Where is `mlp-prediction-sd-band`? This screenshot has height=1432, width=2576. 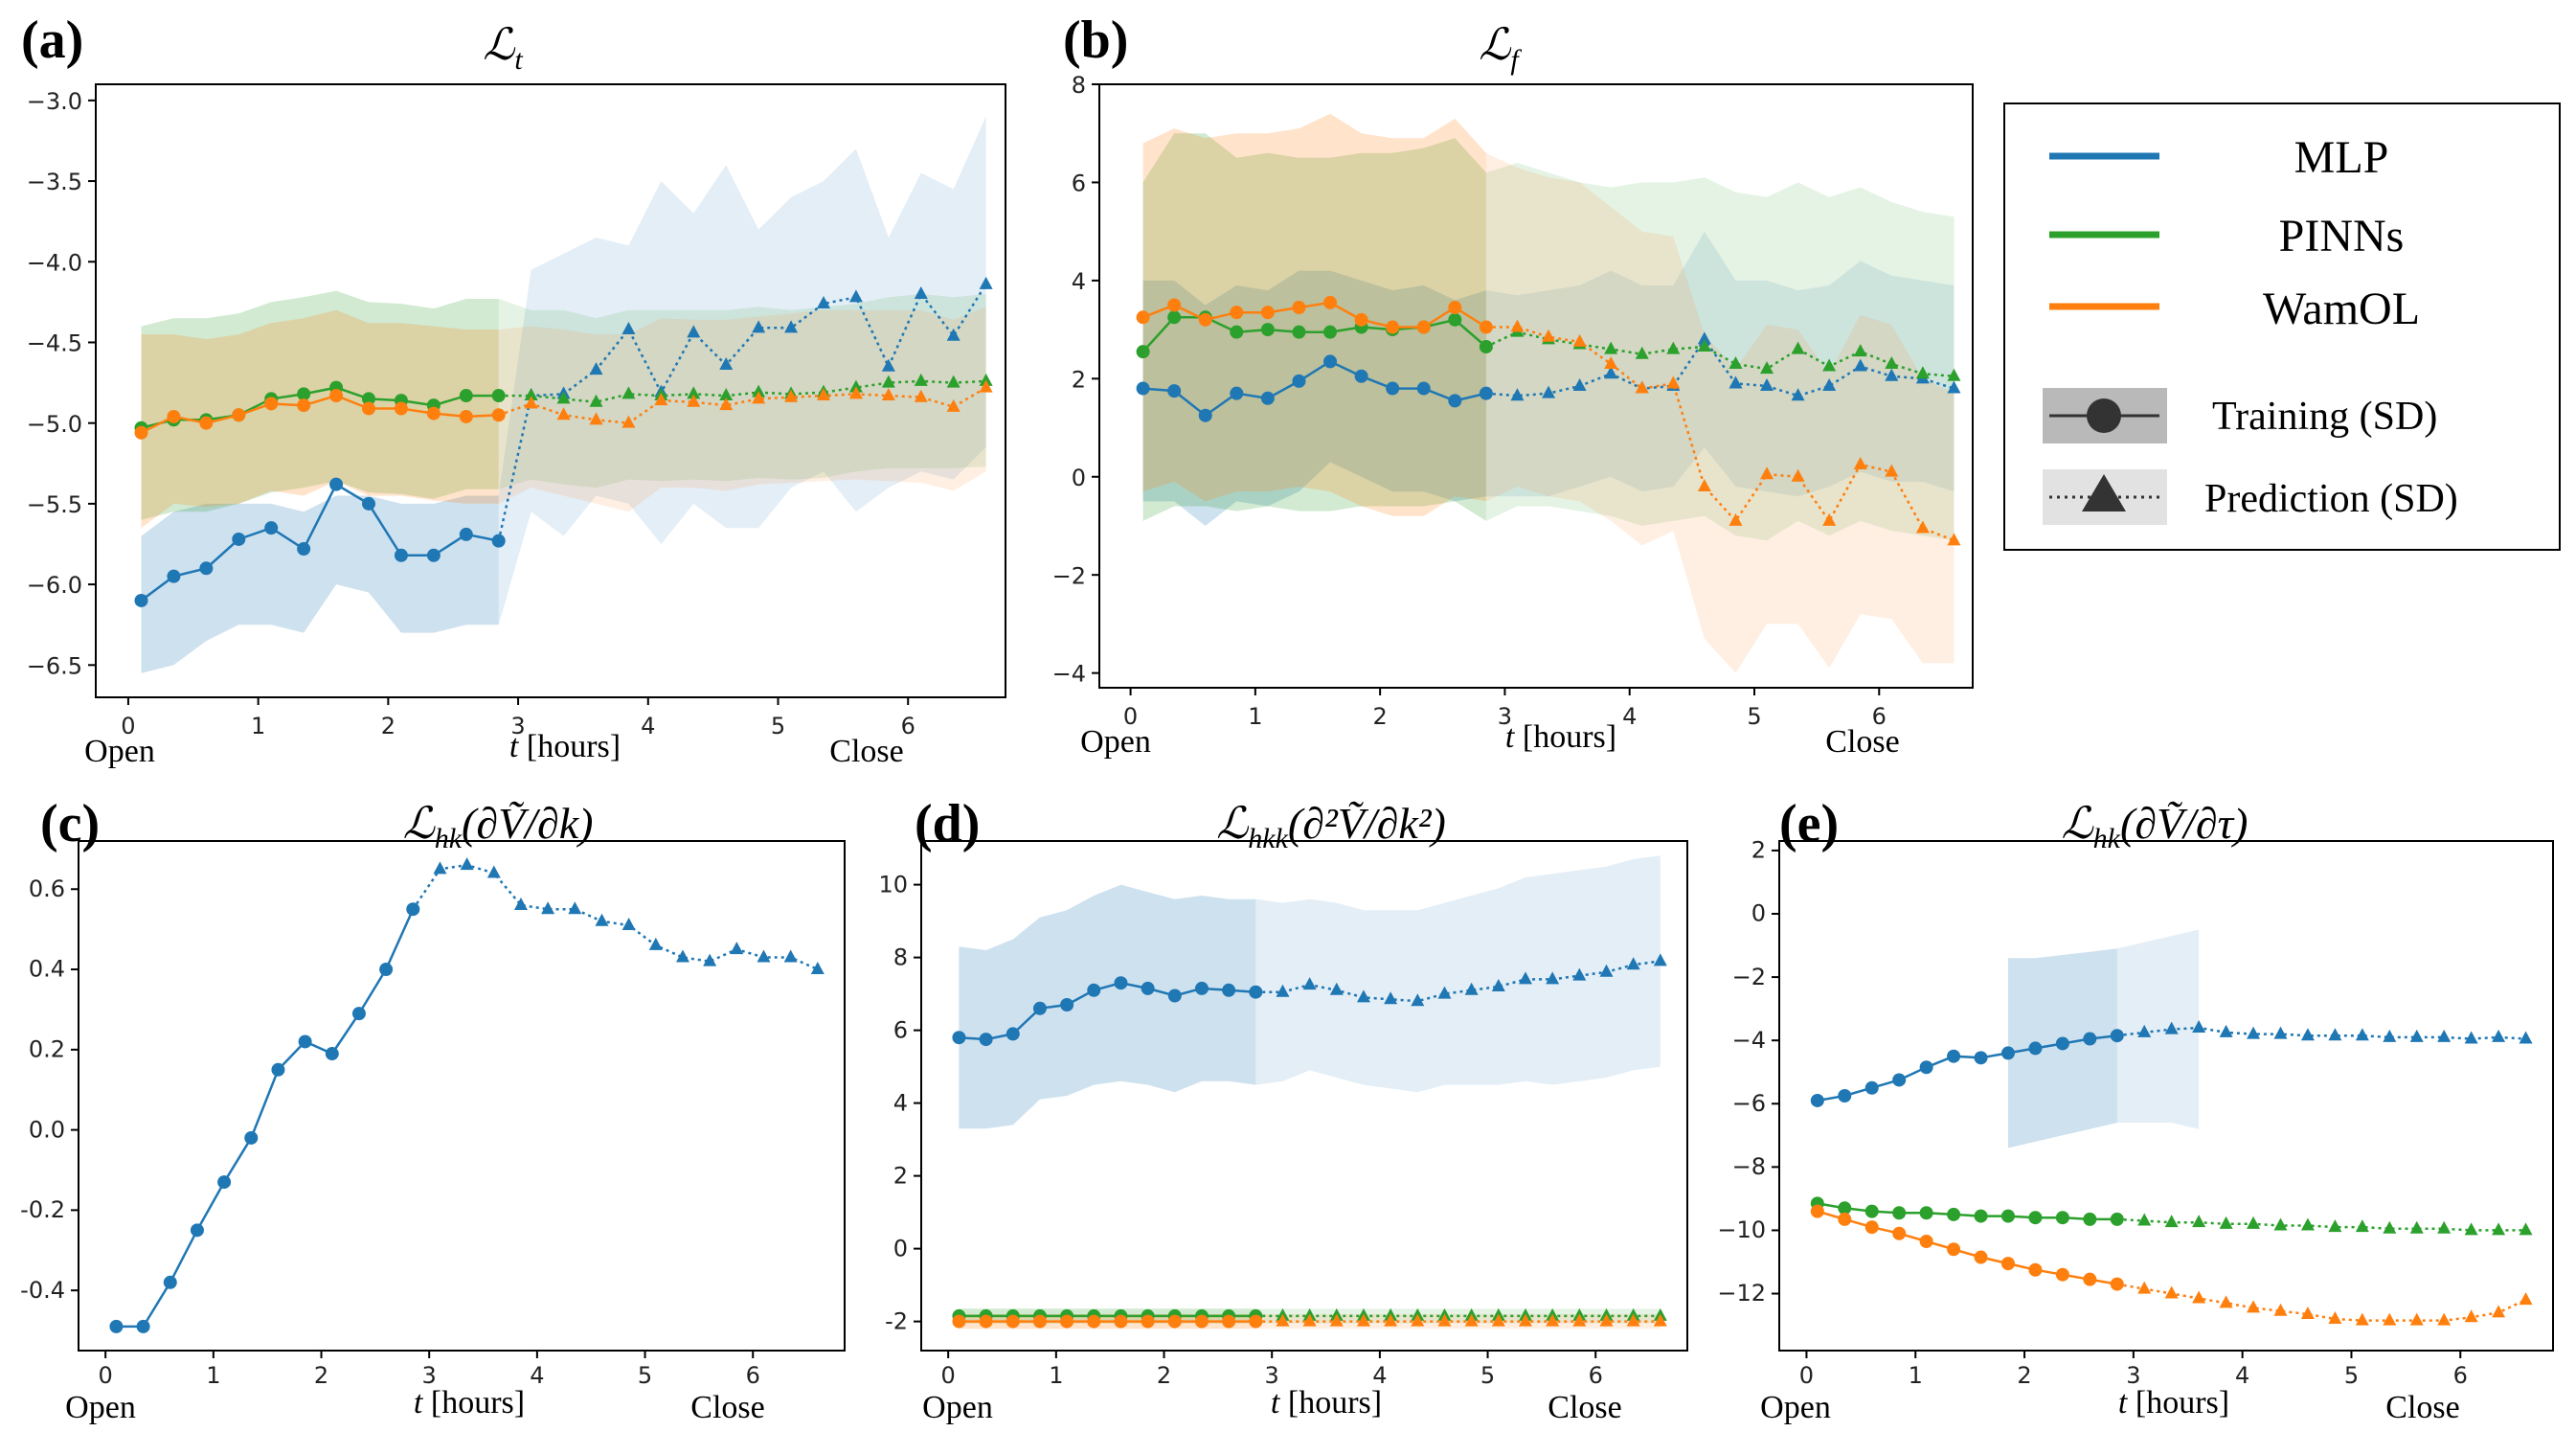 mlp-prediction-sd-band is located at coordinates (2158, 1029).